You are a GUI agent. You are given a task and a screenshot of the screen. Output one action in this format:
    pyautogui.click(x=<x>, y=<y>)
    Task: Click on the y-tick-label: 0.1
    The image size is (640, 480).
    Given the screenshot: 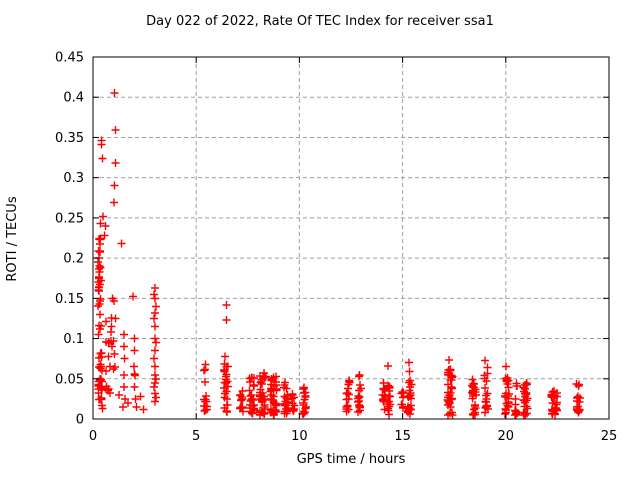 What is the action you would take?
    pyautogui.click(x=73, y=339)
    